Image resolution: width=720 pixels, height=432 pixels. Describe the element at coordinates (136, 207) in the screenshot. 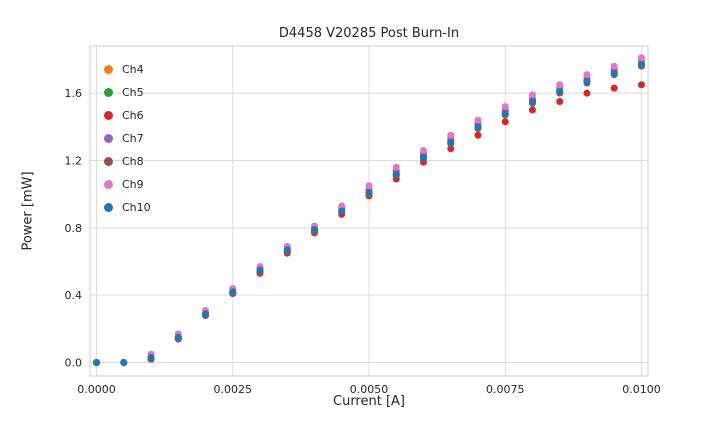

I see `legend-label: Ch10` at that location.